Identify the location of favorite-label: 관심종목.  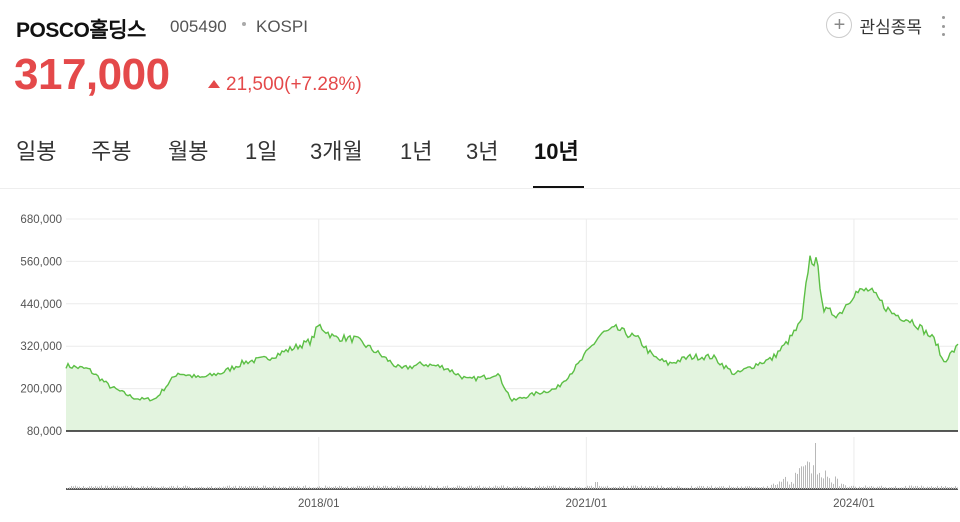
(890, 27).